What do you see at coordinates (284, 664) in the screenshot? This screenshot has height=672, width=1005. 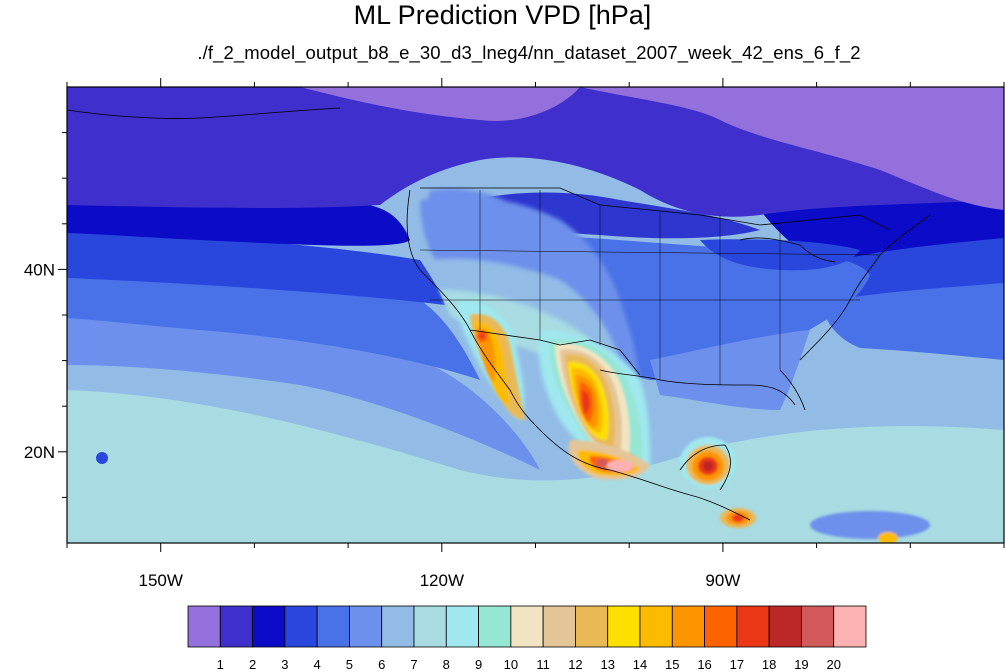 I see `colorbar-label: 3` at bounding box center [284, 664].